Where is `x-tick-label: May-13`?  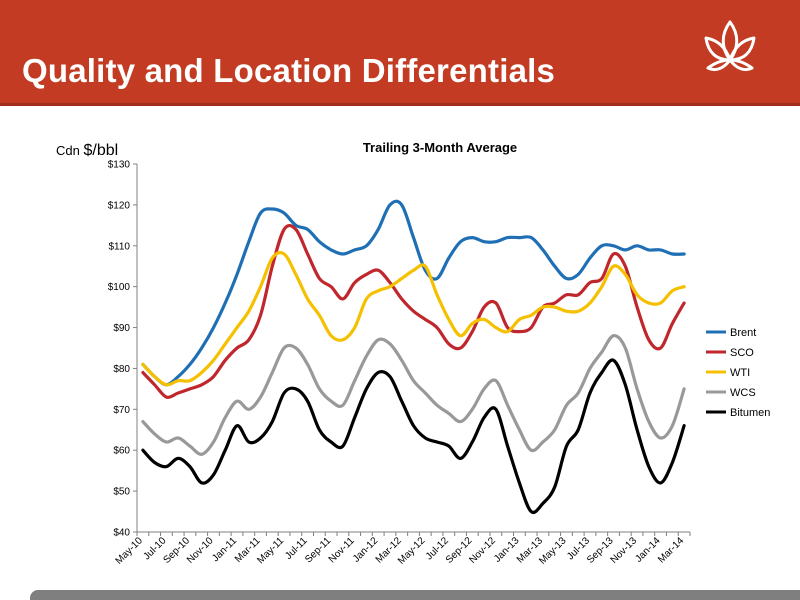 x-tick-label: May-13 is located at coordinates (553, 551).